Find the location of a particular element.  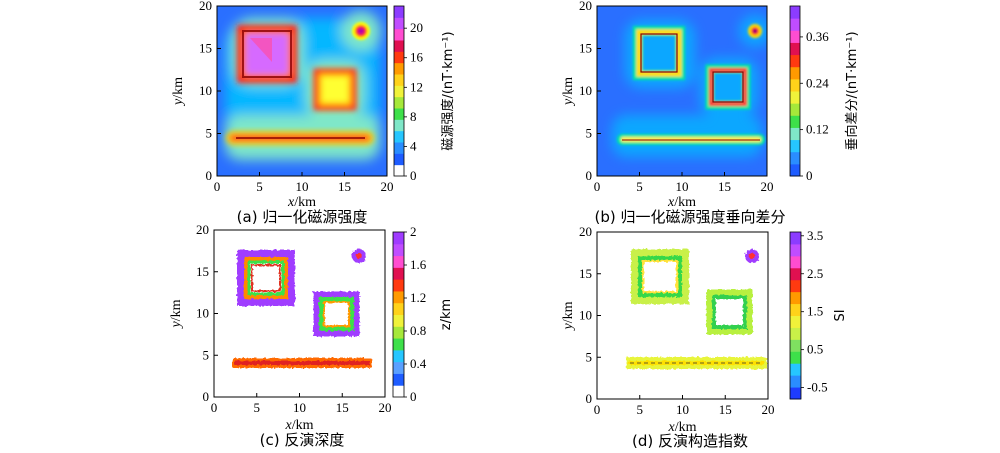

panel-b-caption: (b) 归一化磁源强度垂向差分 is located at coordinates (690, 217).